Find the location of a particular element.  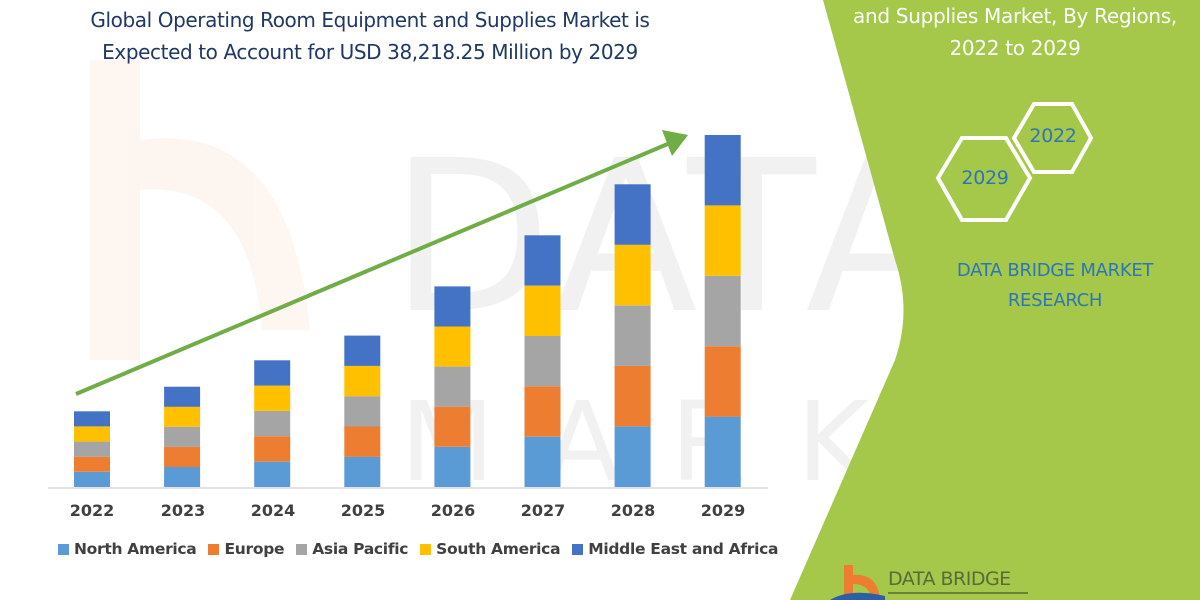

legend-label: North America is located at coordinates (135, 549).